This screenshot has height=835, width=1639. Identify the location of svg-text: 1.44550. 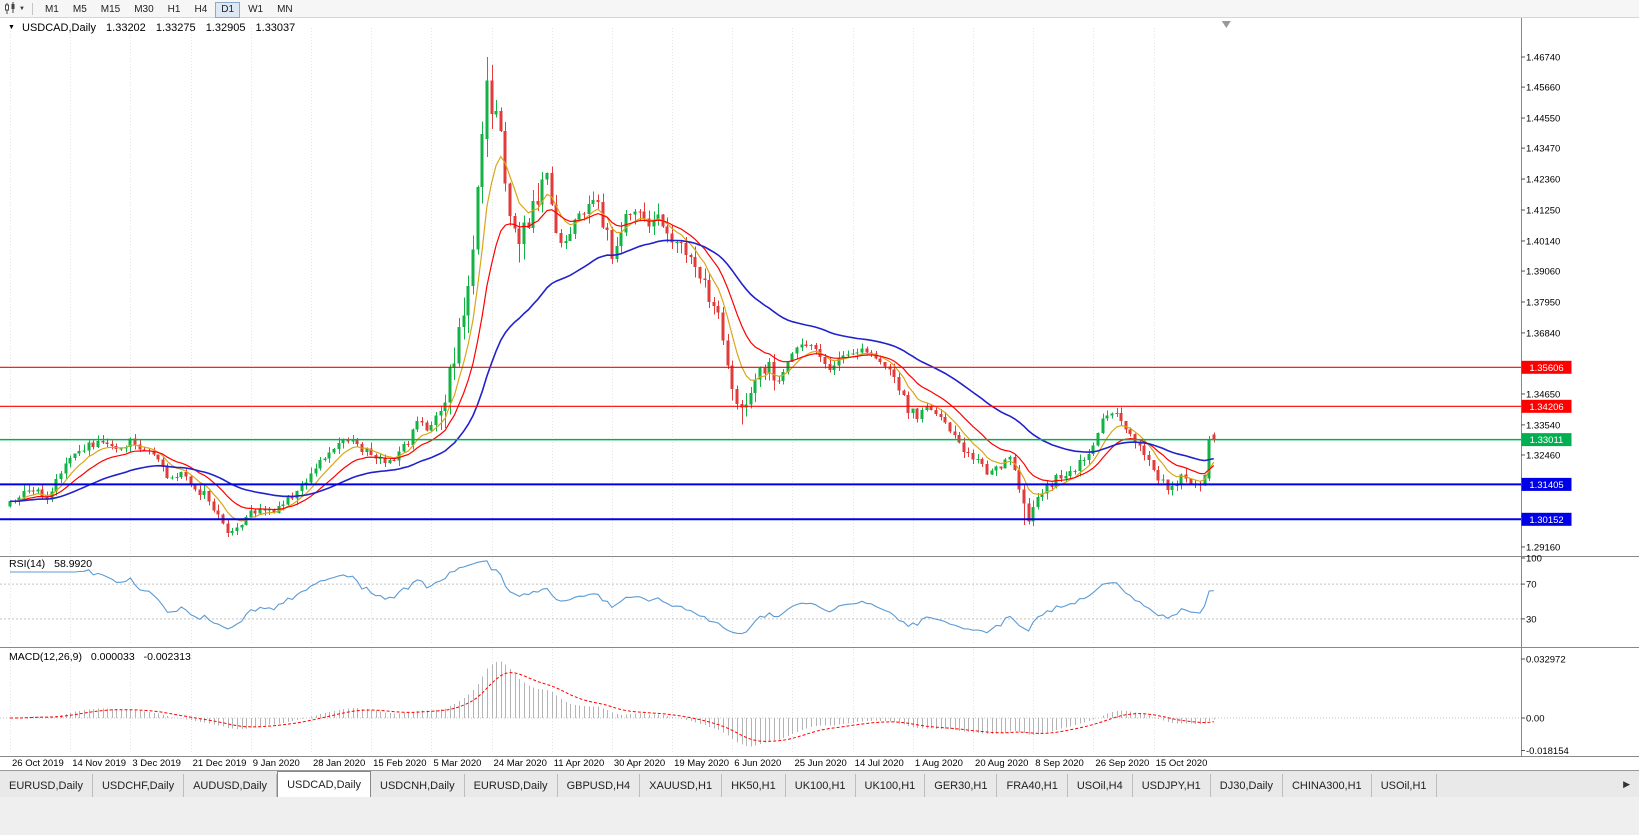
(1543, 119).